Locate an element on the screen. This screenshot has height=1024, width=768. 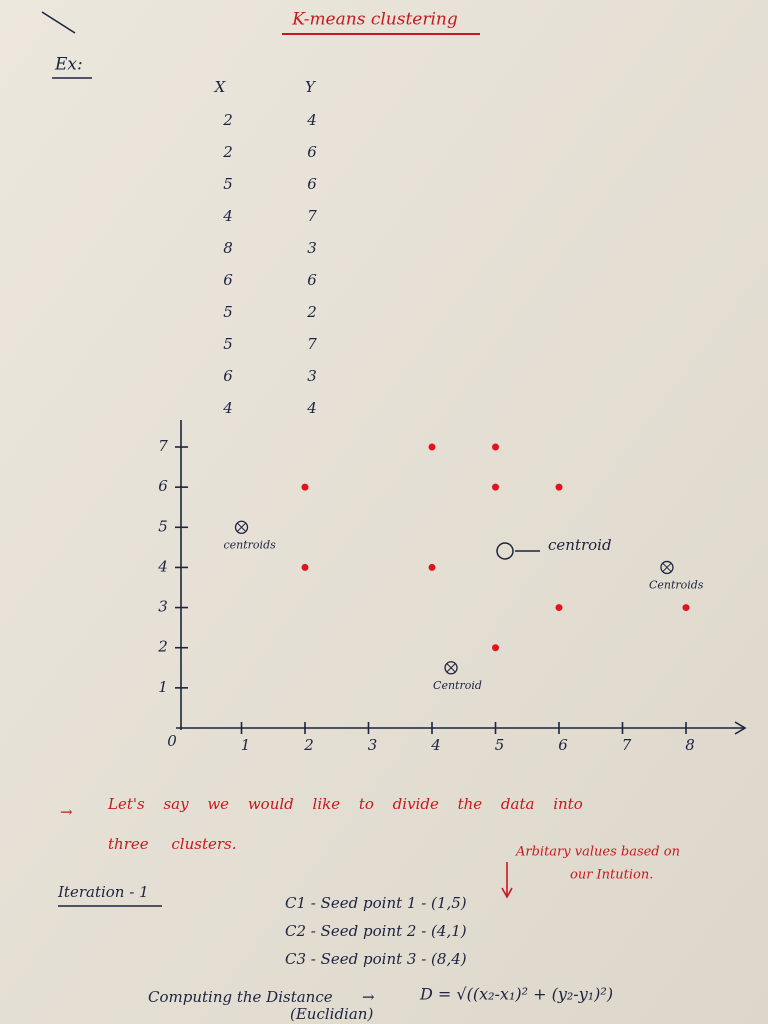
centroid-label: centroids is located at coordinates (250, 544).